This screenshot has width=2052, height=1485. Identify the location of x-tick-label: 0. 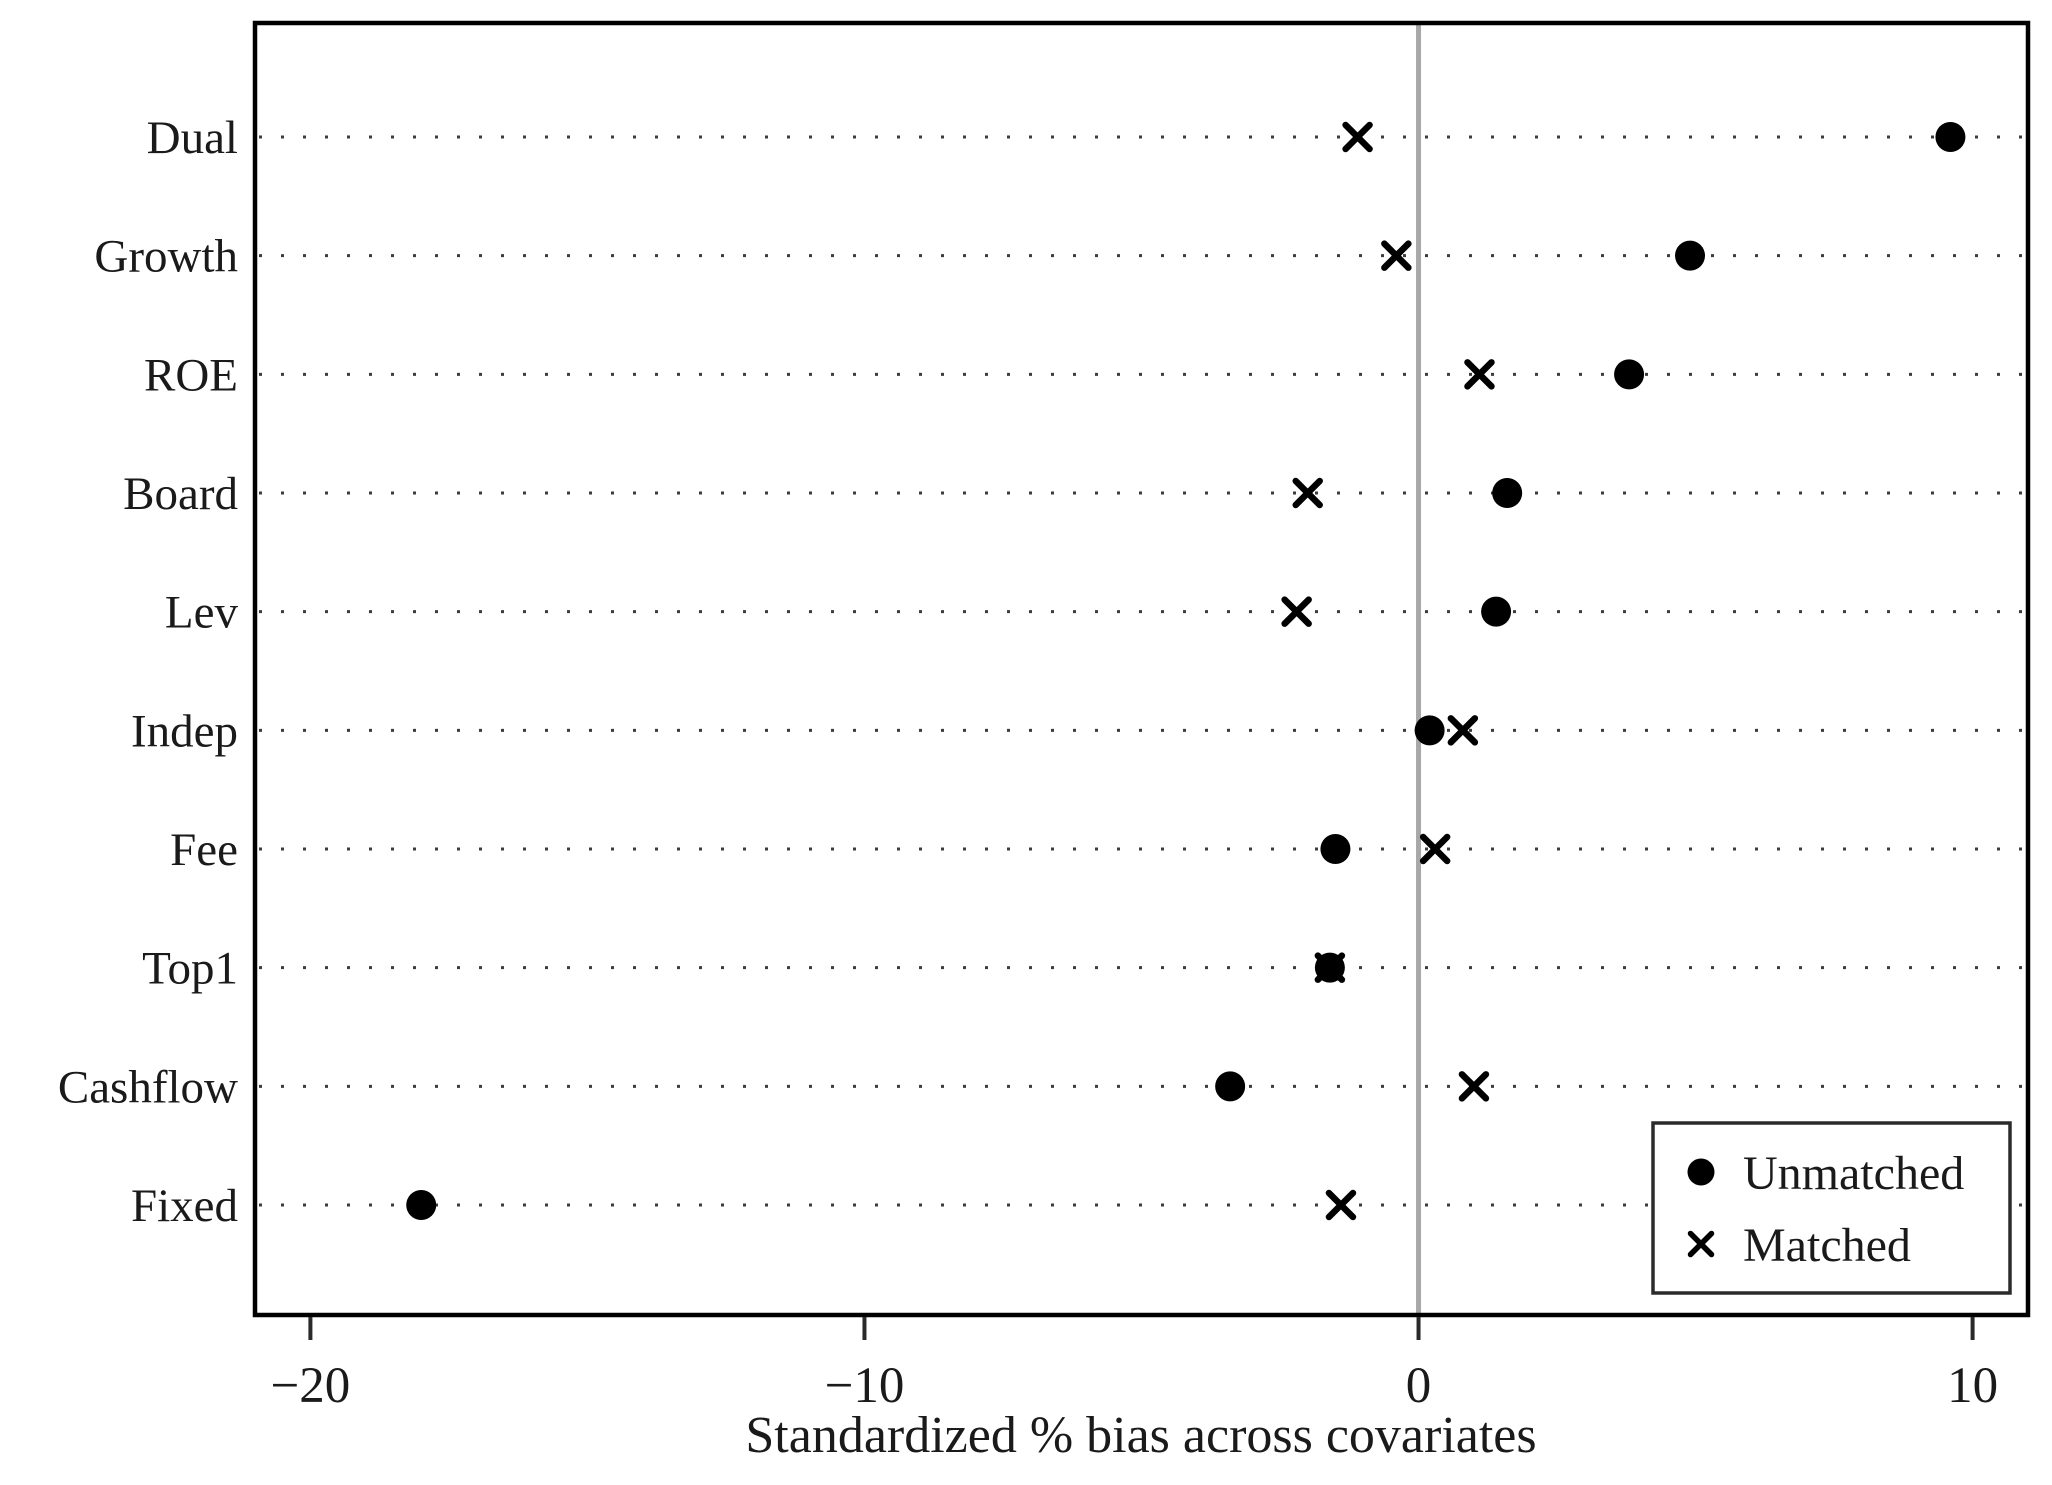
(1419, 1386).